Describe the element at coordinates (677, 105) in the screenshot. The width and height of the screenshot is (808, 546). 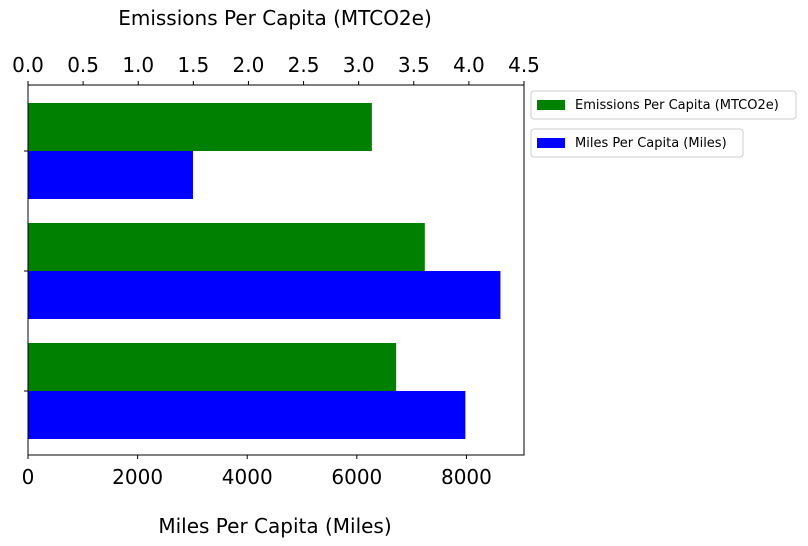
I see `legend-label: Emissions Per Capita (MTCO2e)` at that location.